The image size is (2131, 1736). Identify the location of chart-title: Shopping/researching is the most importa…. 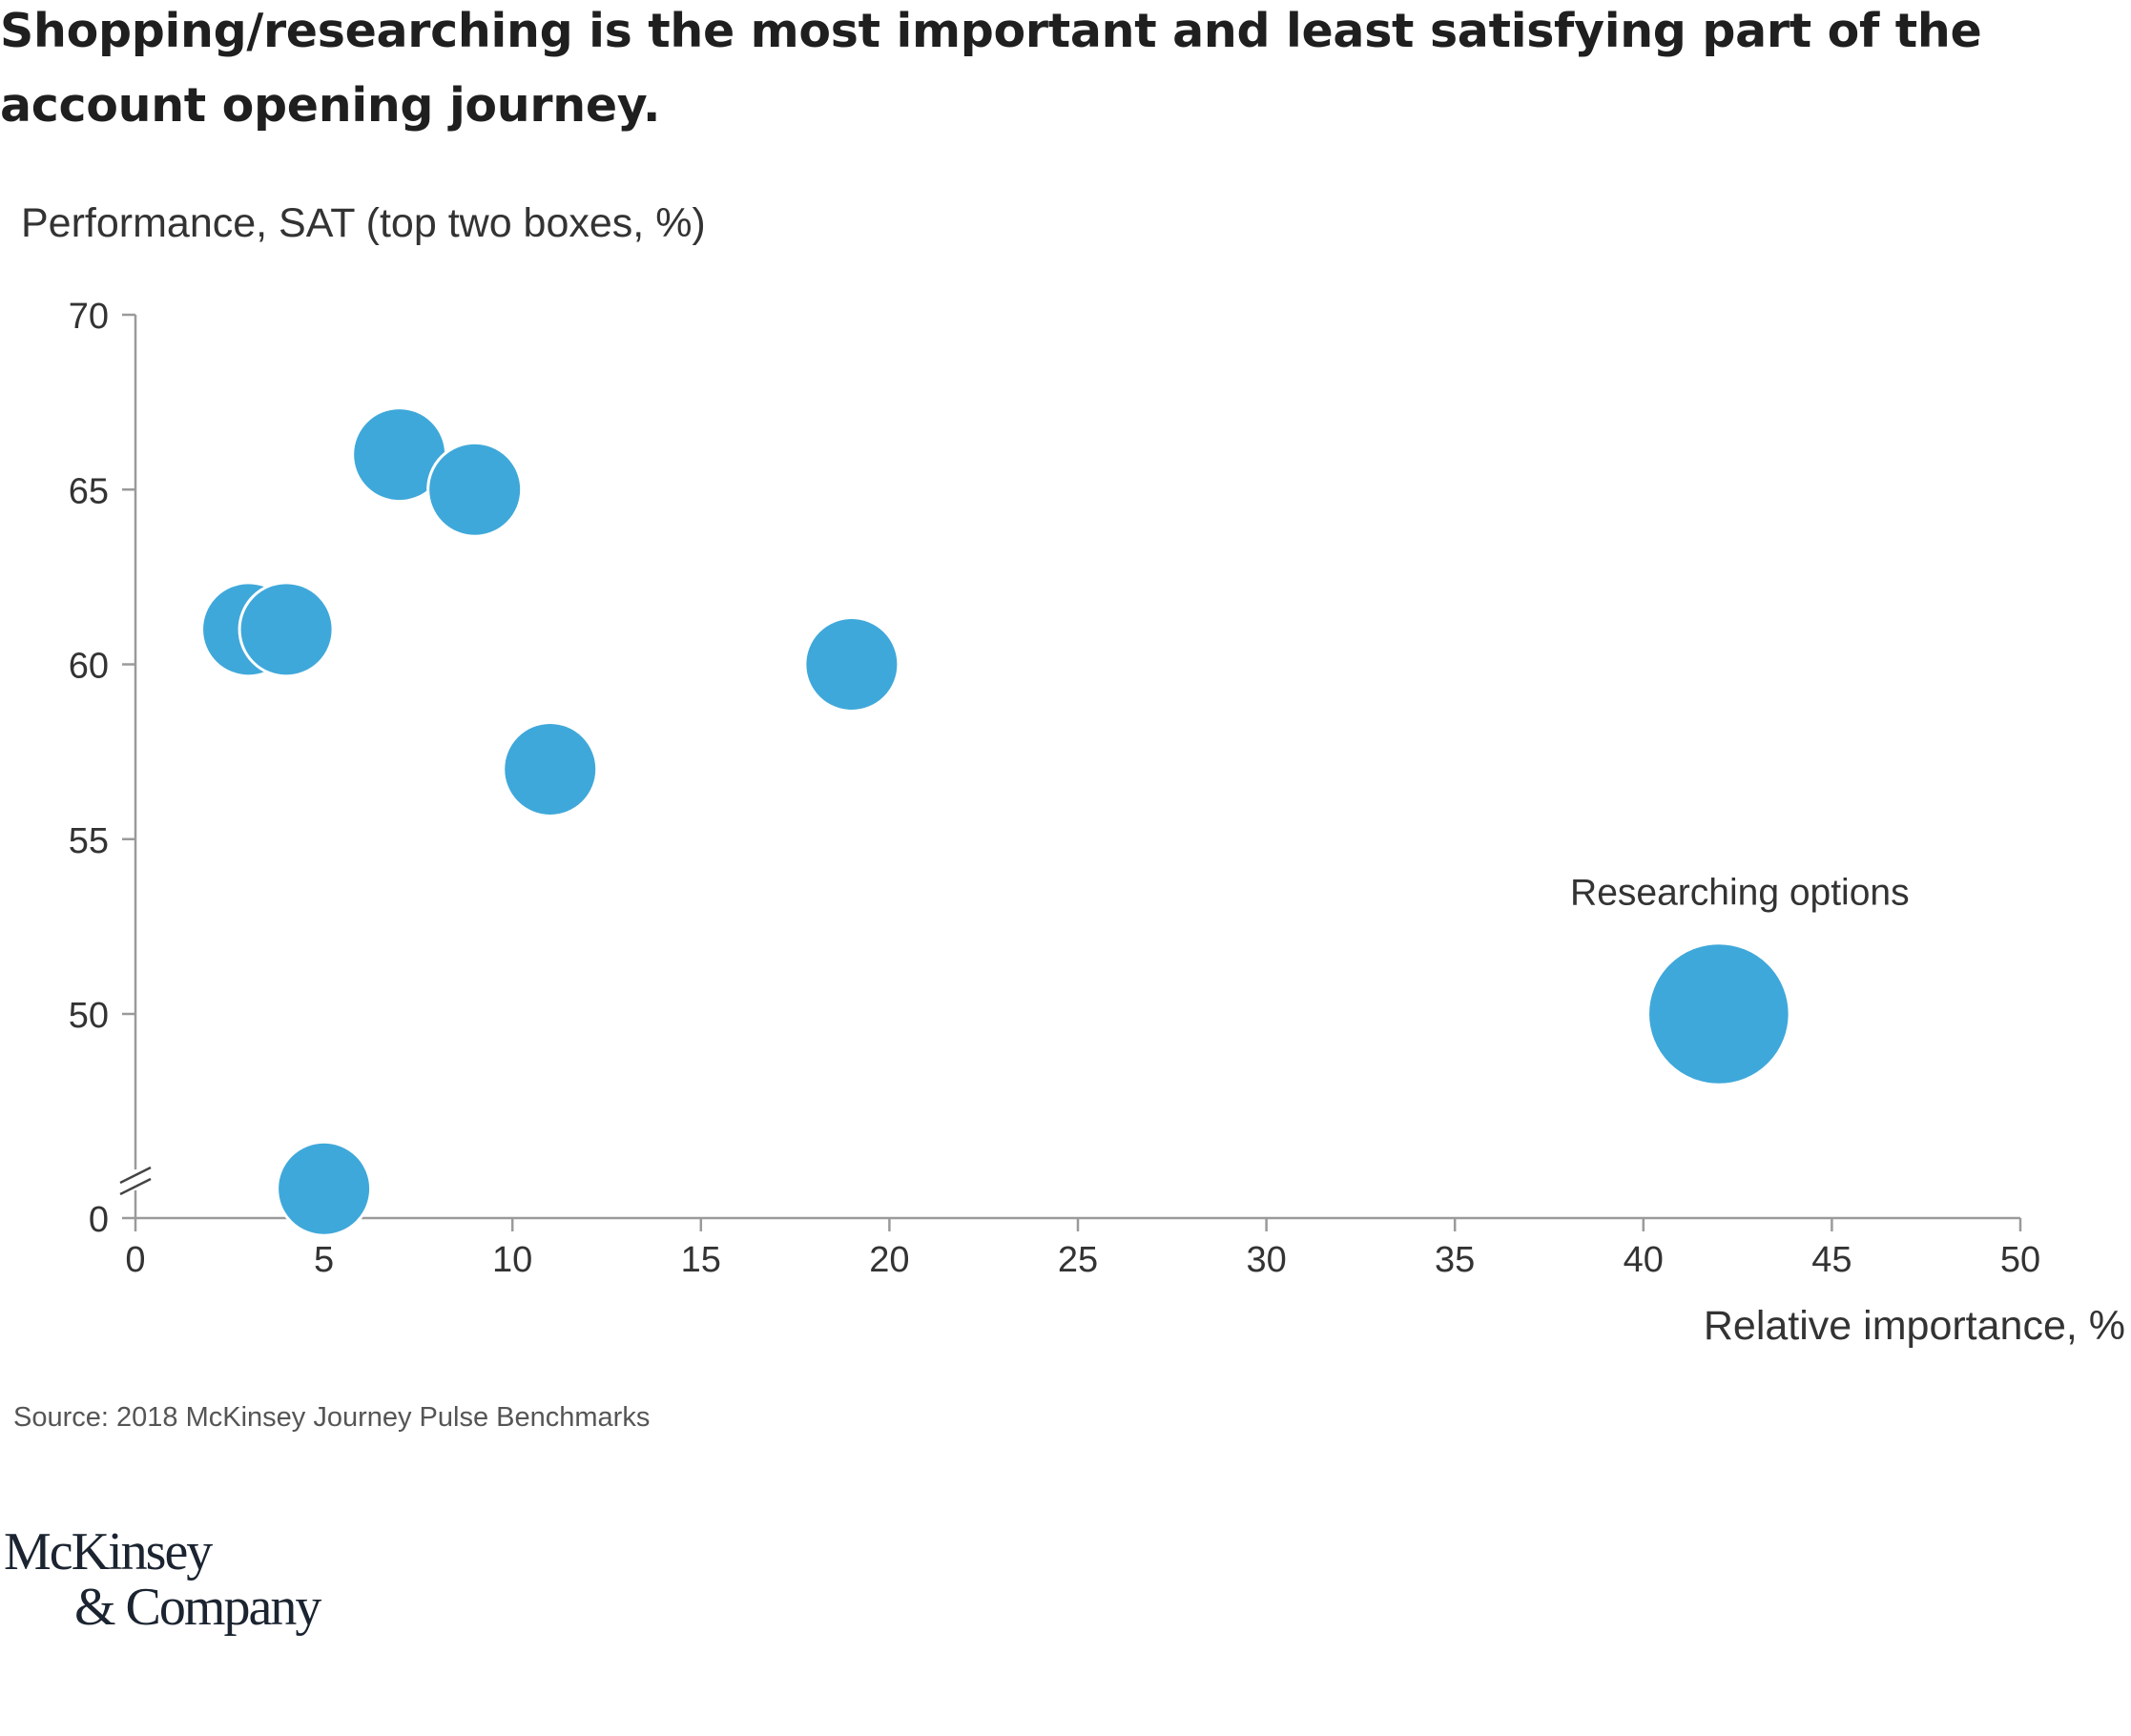
(991, 68).